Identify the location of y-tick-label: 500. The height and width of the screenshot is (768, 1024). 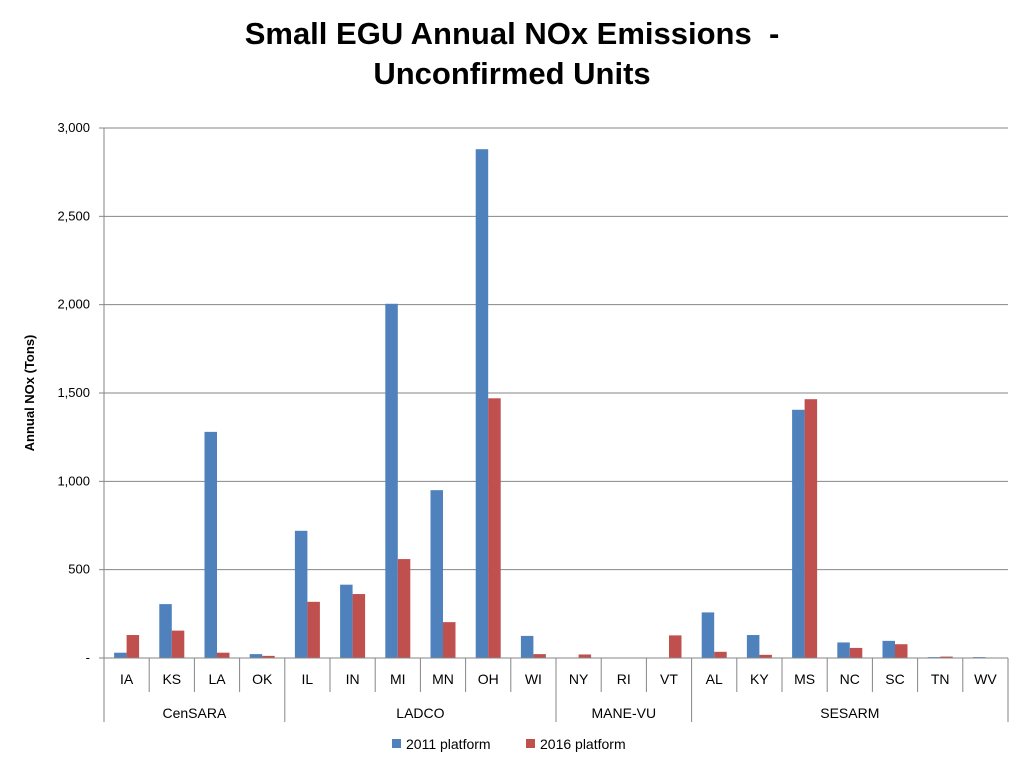
(79, 569).